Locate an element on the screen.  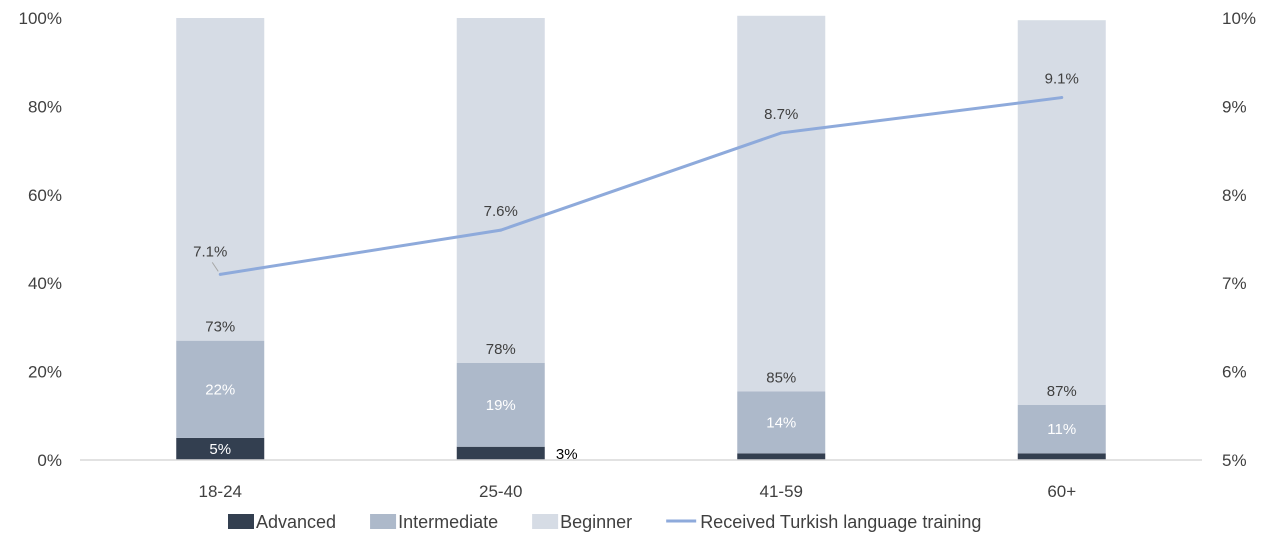
x-category-label: 18-24 is located at coordinates (220, 491).